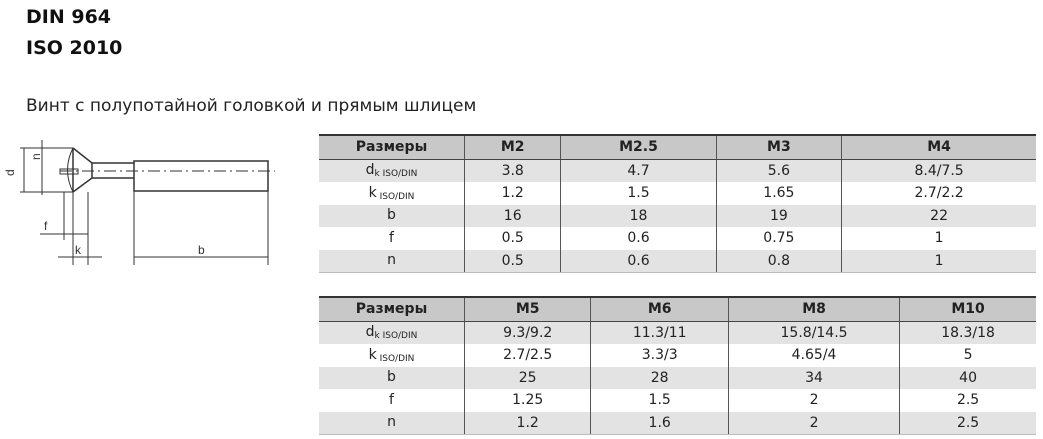  I want to click on value-cell: 18, so click(638, 215).